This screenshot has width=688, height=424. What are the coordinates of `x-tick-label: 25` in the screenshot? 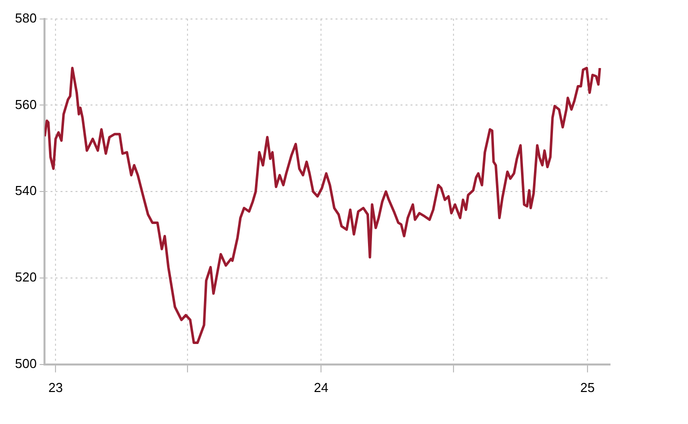 It's located at (587, 387).